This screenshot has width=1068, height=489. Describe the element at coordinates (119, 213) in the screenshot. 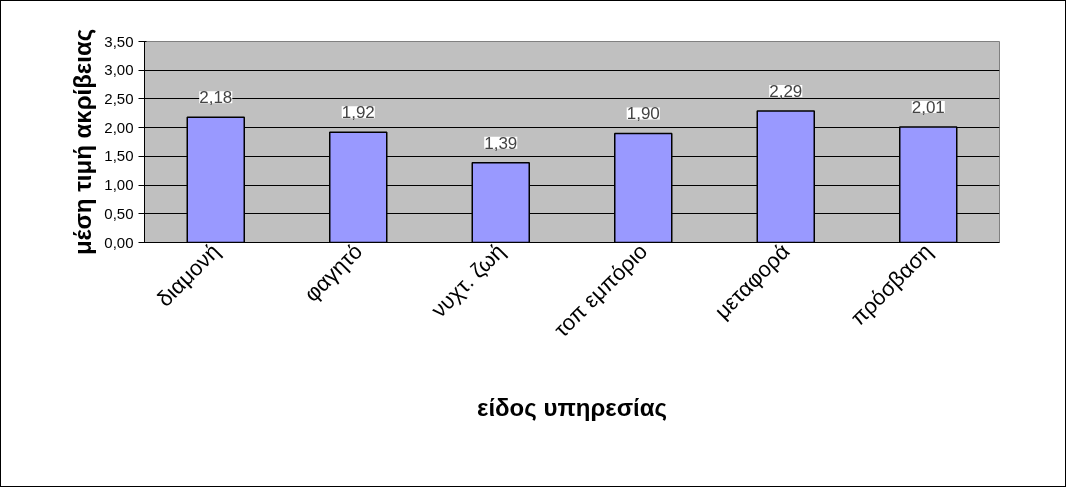

I see `y-tick-label: 0,50` at that location.